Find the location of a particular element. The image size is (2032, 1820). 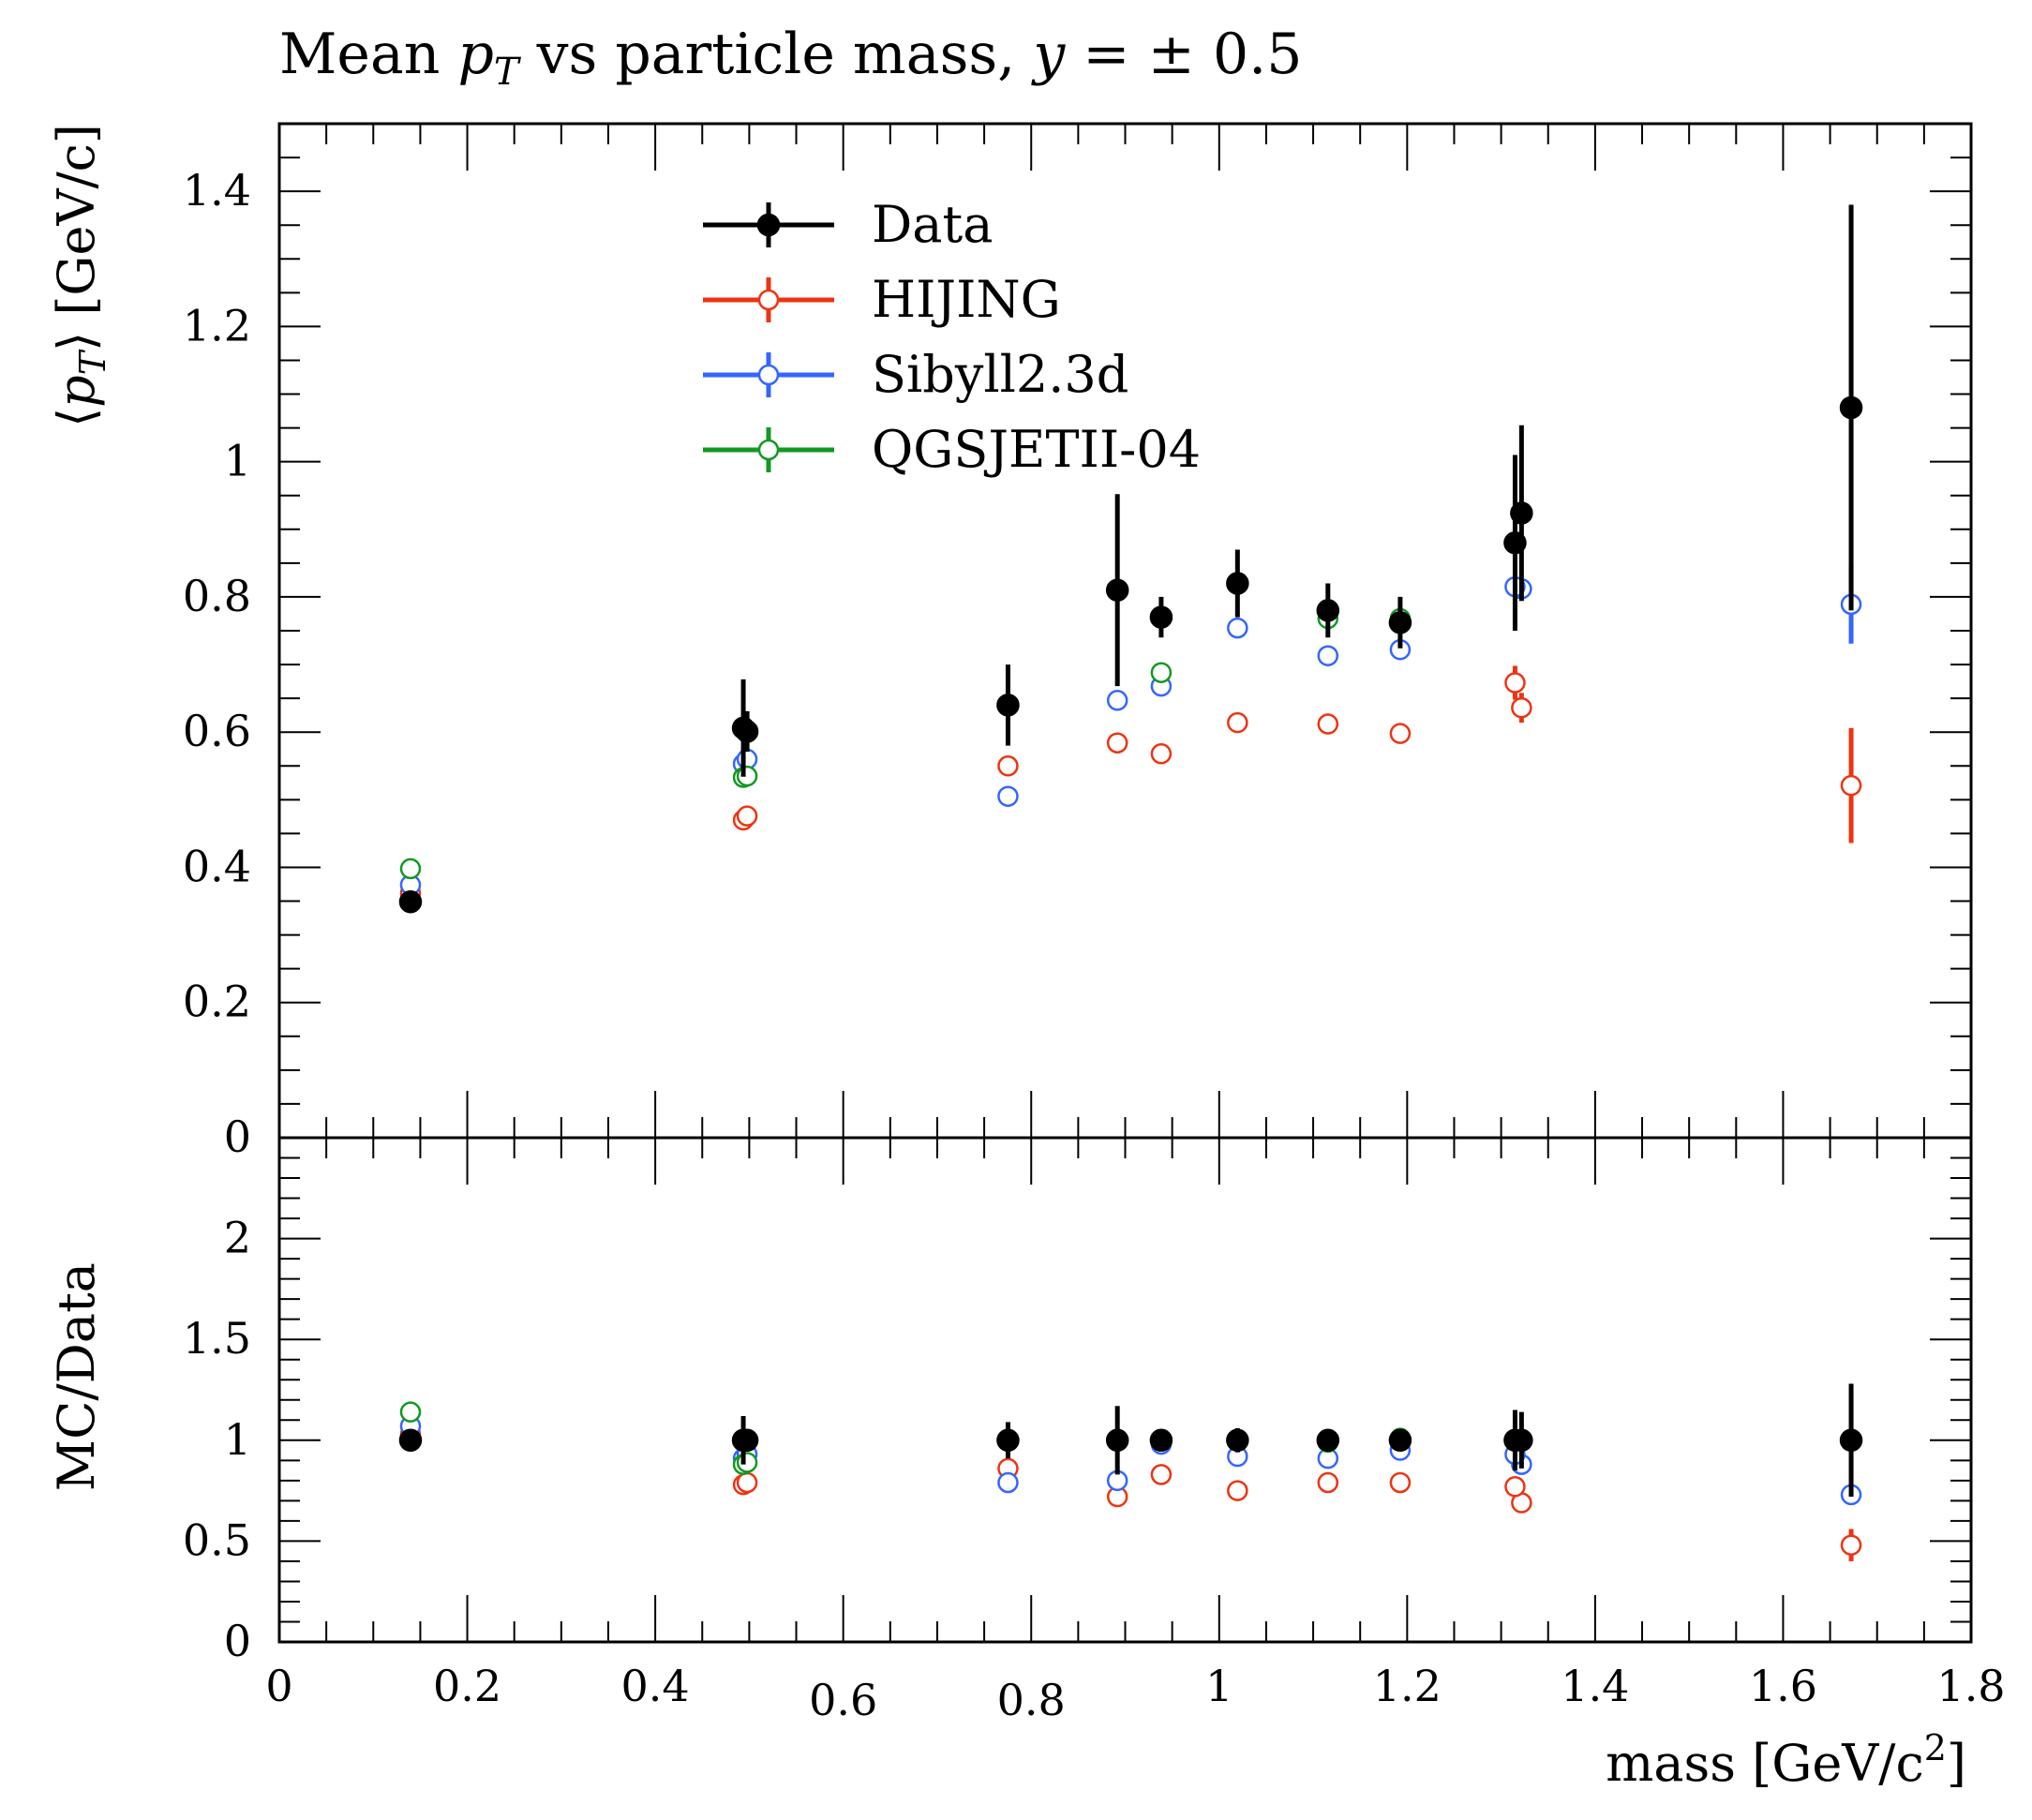

ratio-y-tick-label: 1.5 is located at coordinates (217, 1338).